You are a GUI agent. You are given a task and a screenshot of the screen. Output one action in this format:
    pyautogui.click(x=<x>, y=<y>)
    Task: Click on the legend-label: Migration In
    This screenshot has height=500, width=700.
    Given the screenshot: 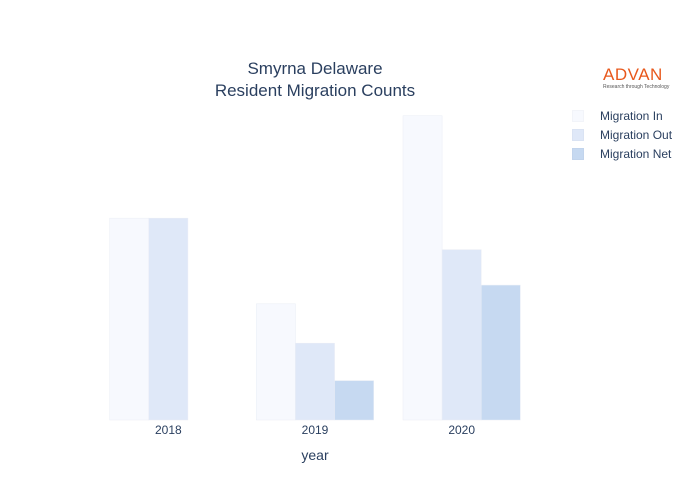 What is the action you would take?
    pyautogui.click(x=631, y=115)
    